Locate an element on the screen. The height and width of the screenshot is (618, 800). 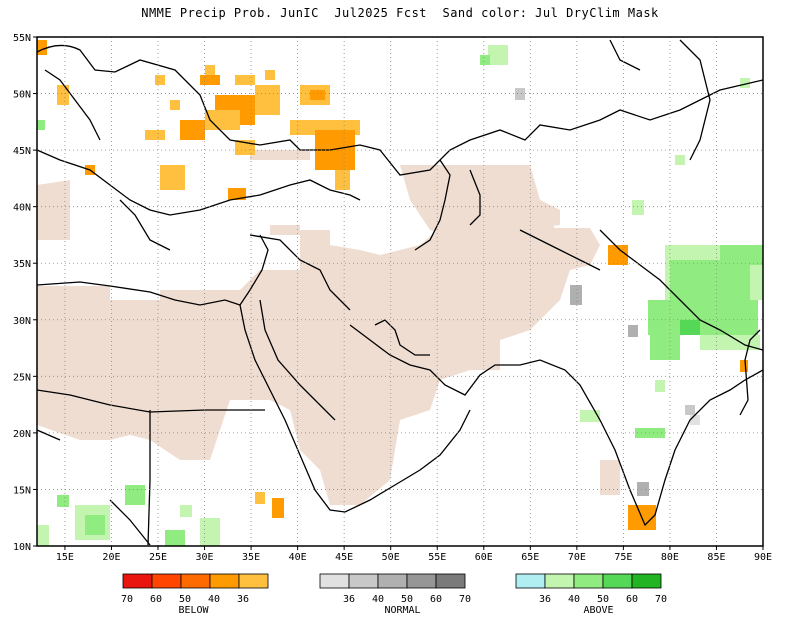
lat-tick-label: 45N is located at coordinates (22, 151).